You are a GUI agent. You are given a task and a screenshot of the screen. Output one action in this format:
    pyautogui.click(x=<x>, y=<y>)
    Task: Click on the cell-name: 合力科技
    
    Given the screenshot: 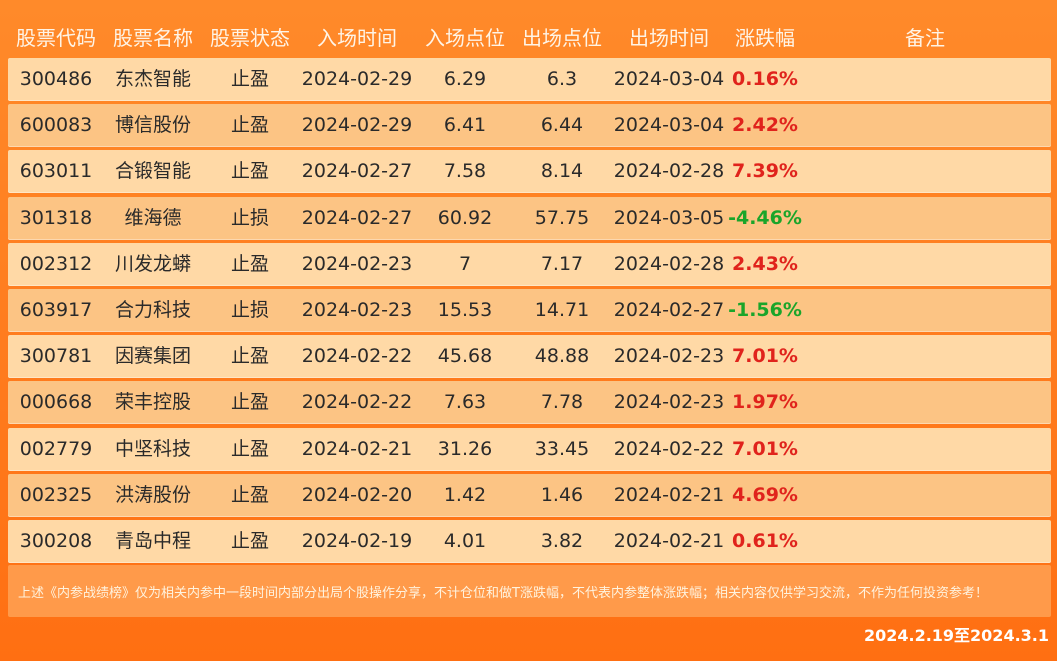 What is the action you would take?
    pyautogui.click(x=153, y=309)
    